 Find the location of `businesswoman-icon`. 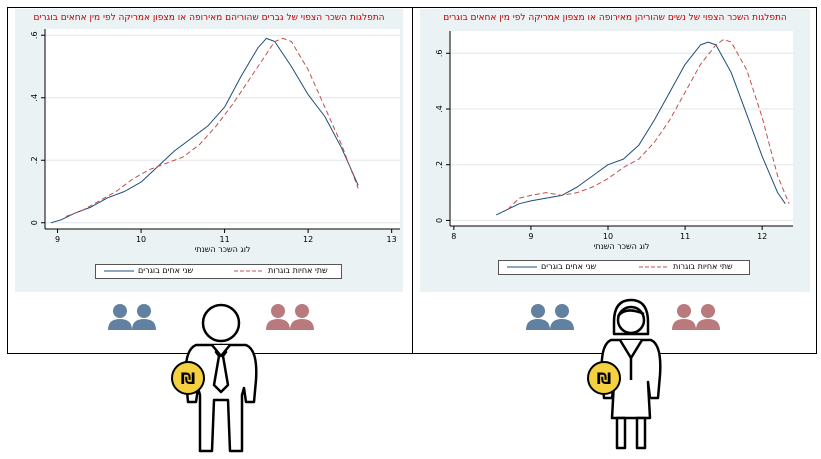

businesswoman-icon is located at coordinates (631, 374).